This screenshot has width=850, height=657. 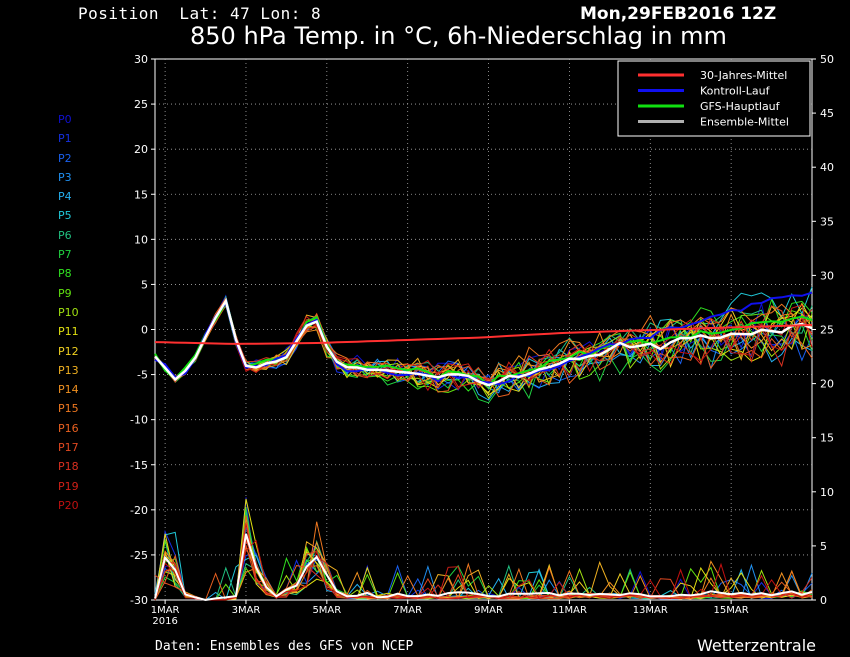 I want to click on member-label-p18: P18, so click(x=68, y=467).